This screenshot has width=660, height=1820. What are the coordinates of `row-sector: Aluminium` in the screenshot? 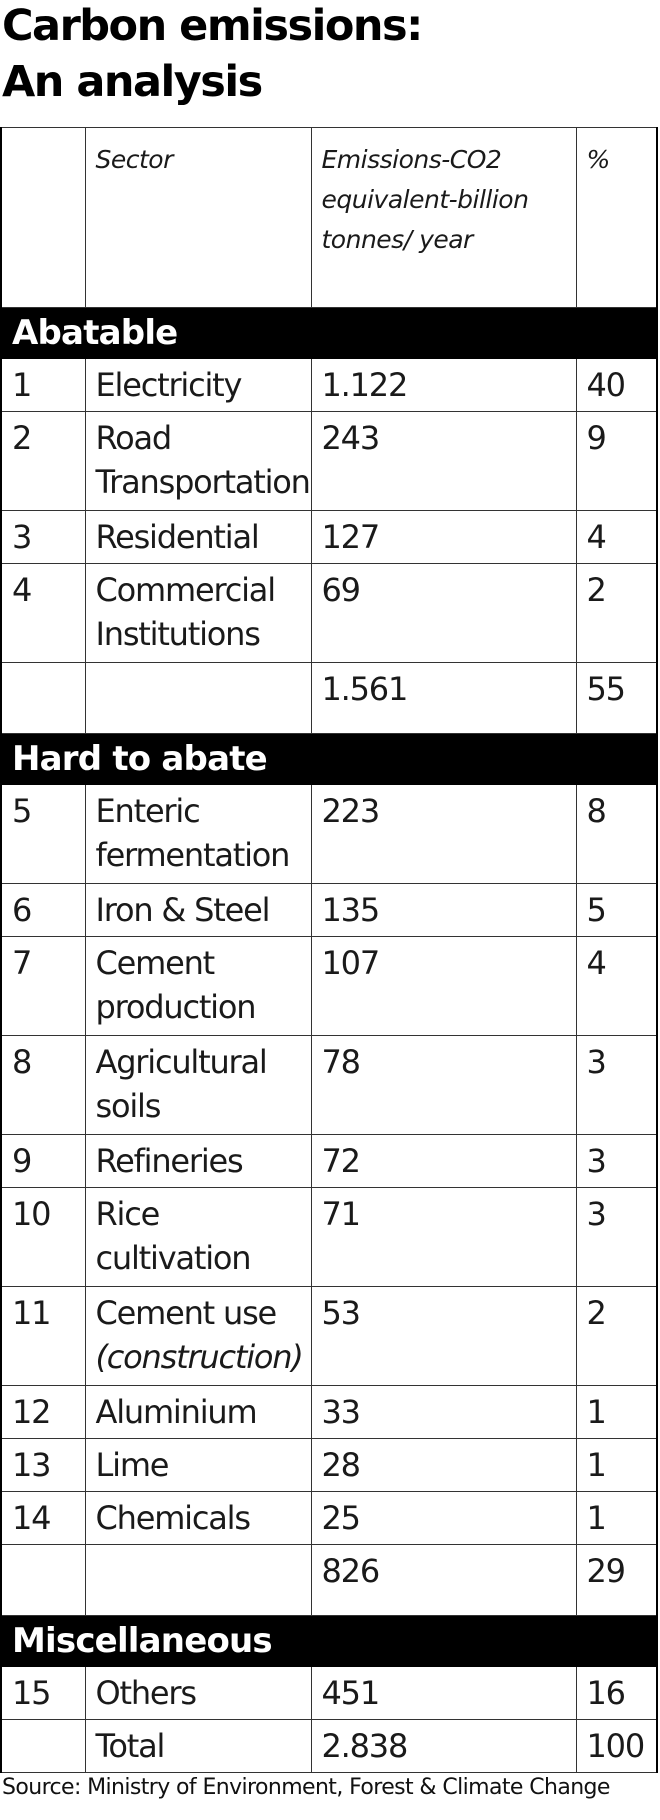 It's located at (198, 1412).